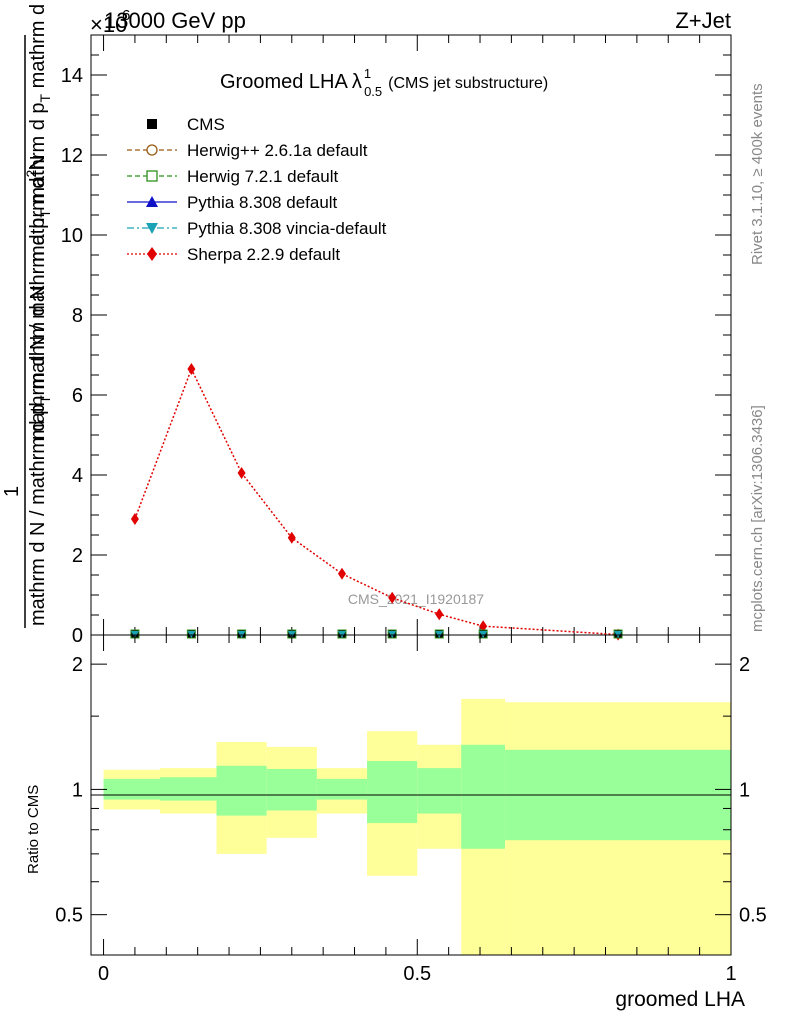 The height and width of the screenshot is (1024, 786). Describe the element at coordinates (757, 518) in the screenshot. I see `mcplots-label: mcplots.cern.ch [arXiv:1306.3436]` at that location.